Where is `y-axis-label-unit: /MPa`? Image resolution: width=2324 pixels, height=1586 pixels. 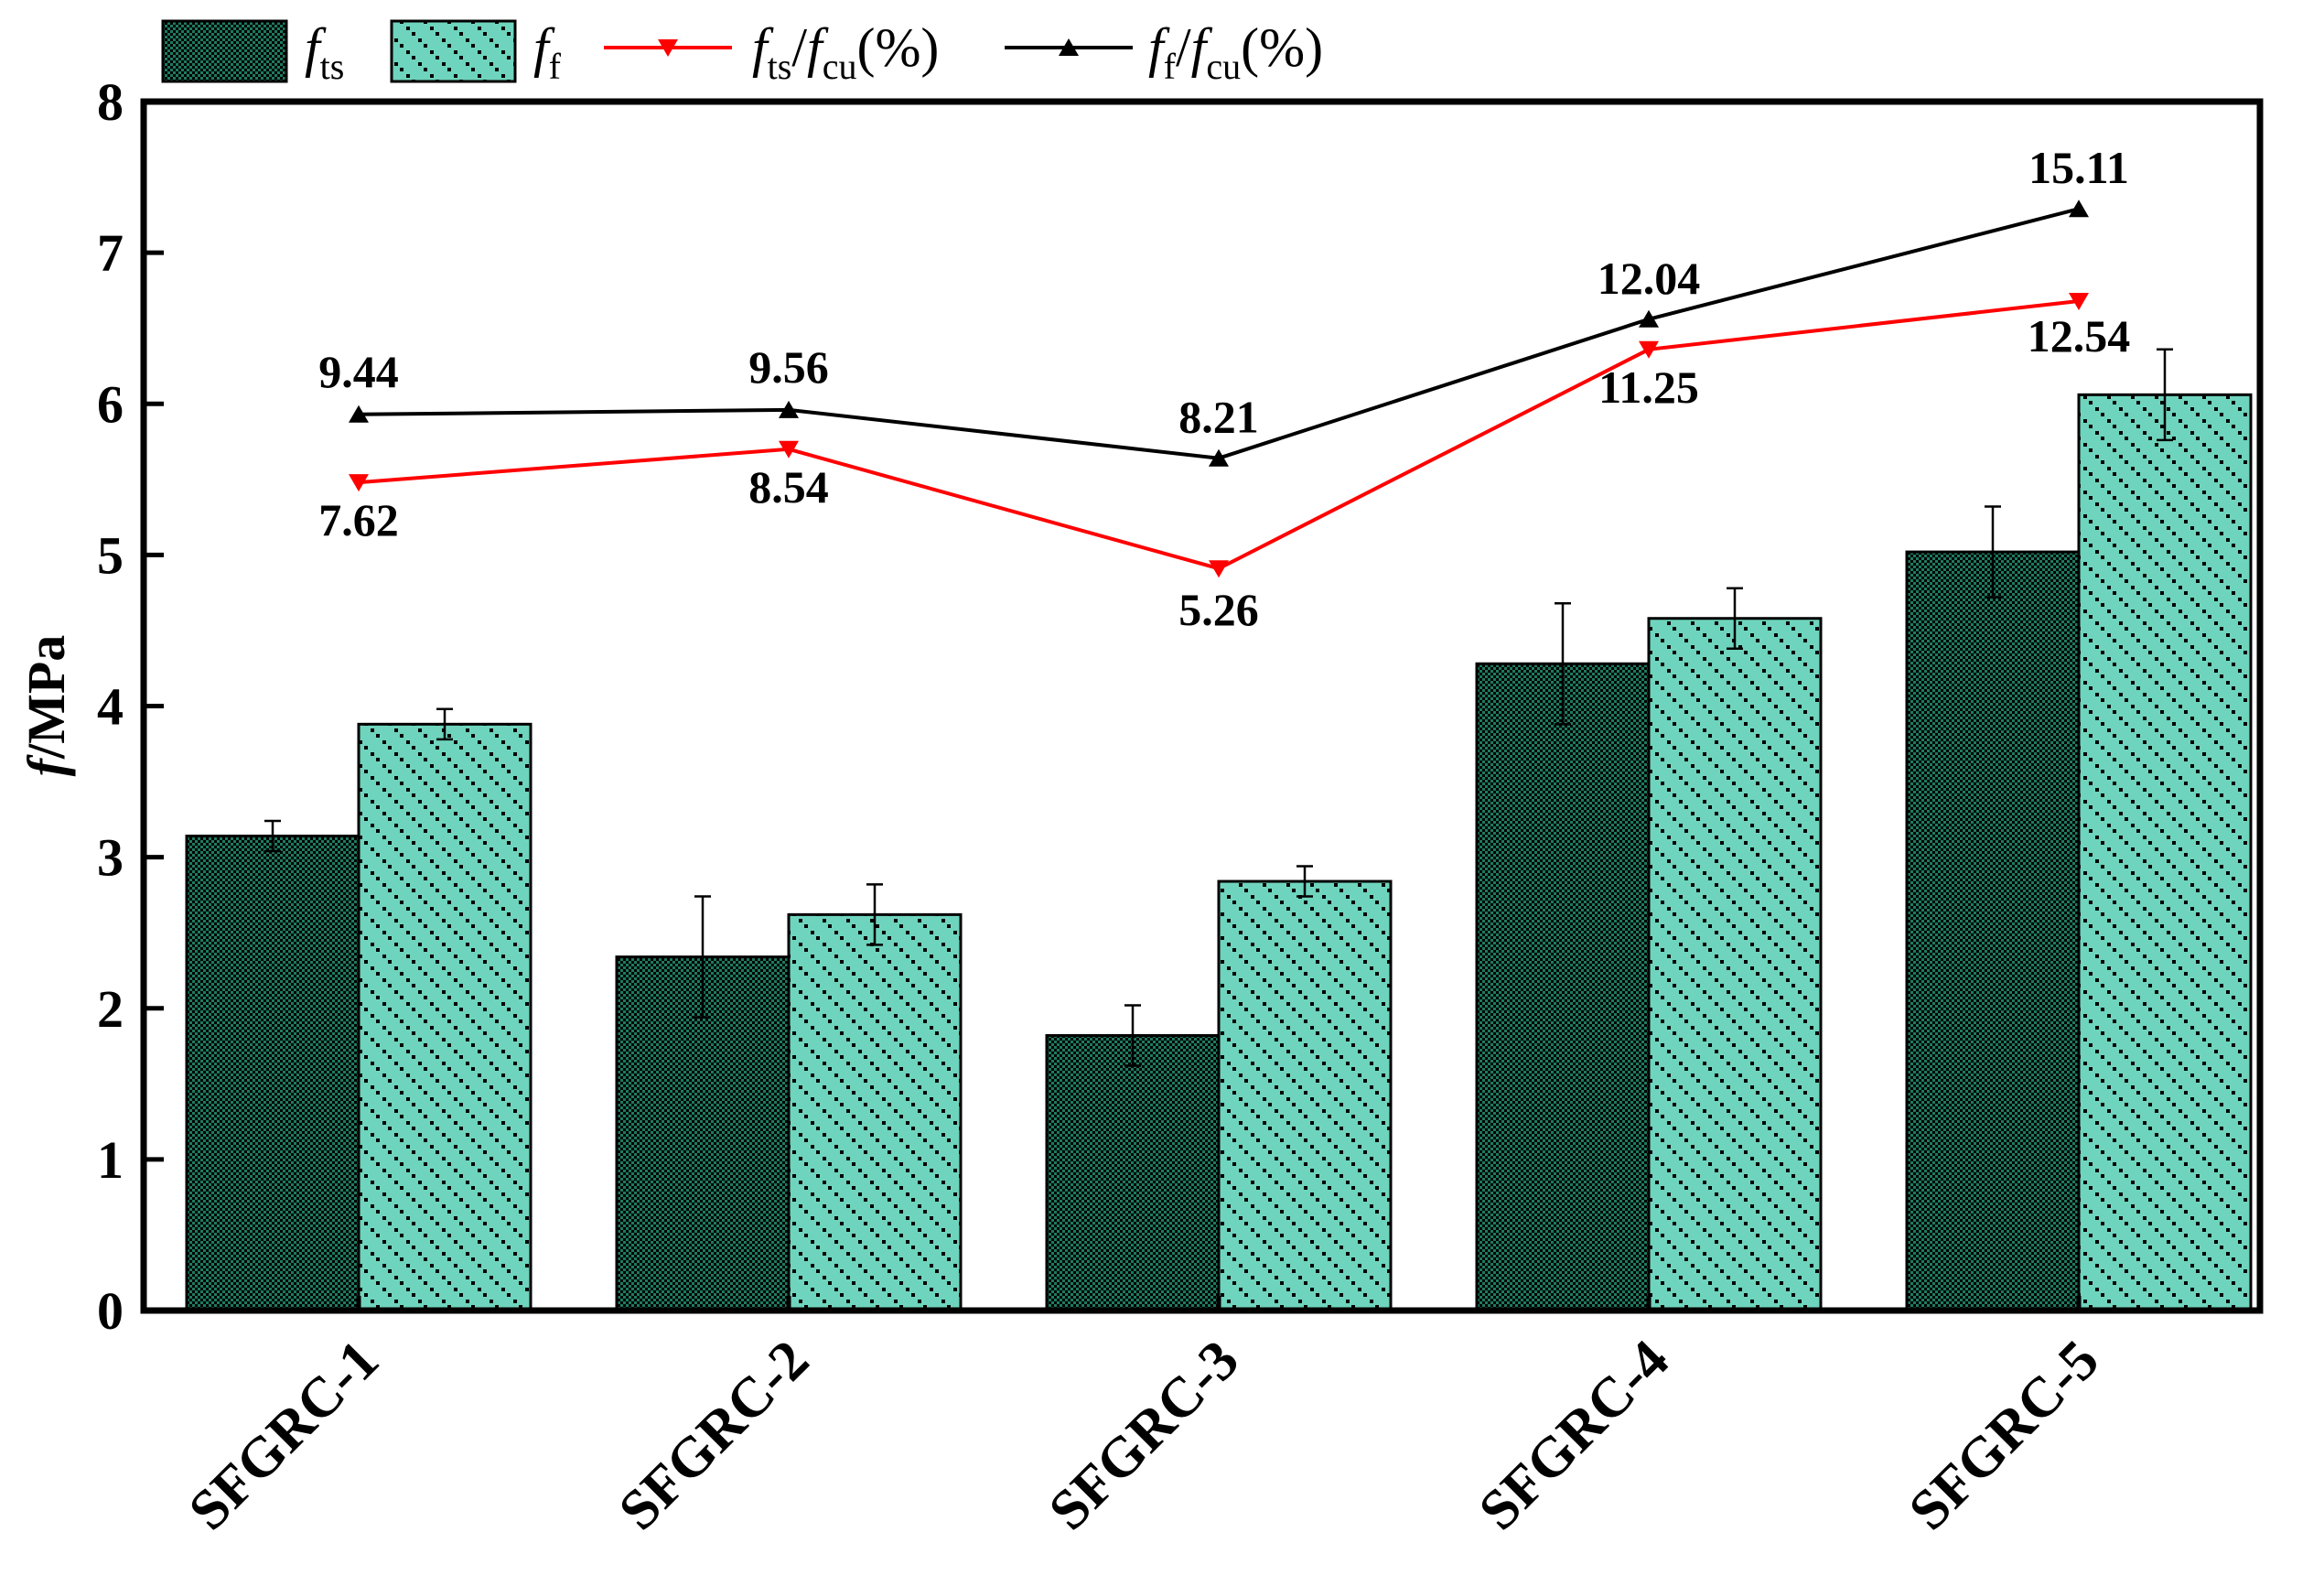 y-axis-label-unit: /MPa is located at coordinates (46, 697).